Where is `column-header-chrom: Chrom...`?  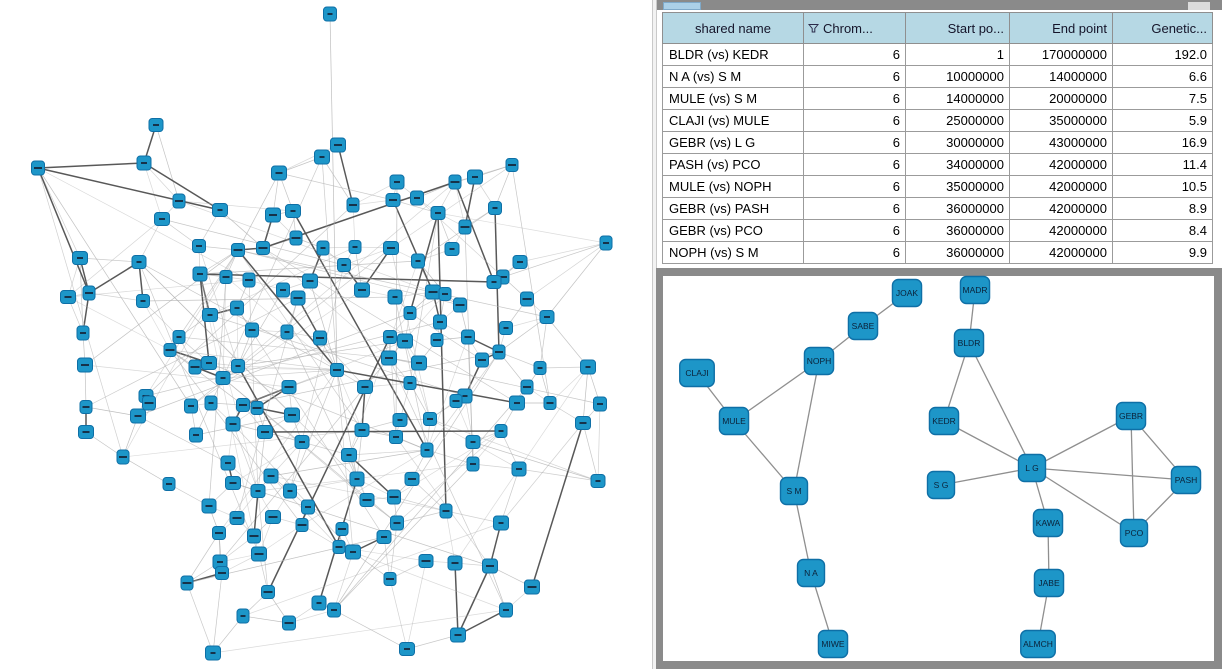 column-header-chrom: Chrom... is located at coordinates (854, 28).